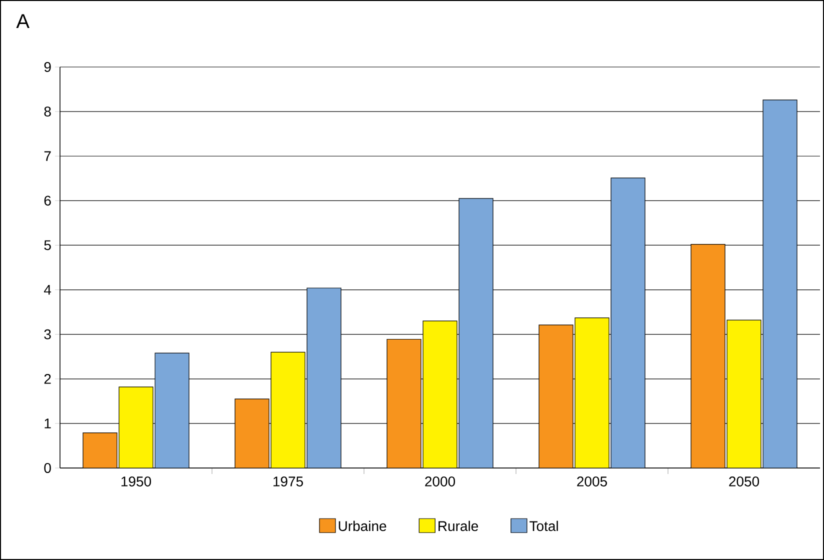 The height and width of the screenshot is (560, 824). I want to click on y-tick-label: 4, so click(48, 289).